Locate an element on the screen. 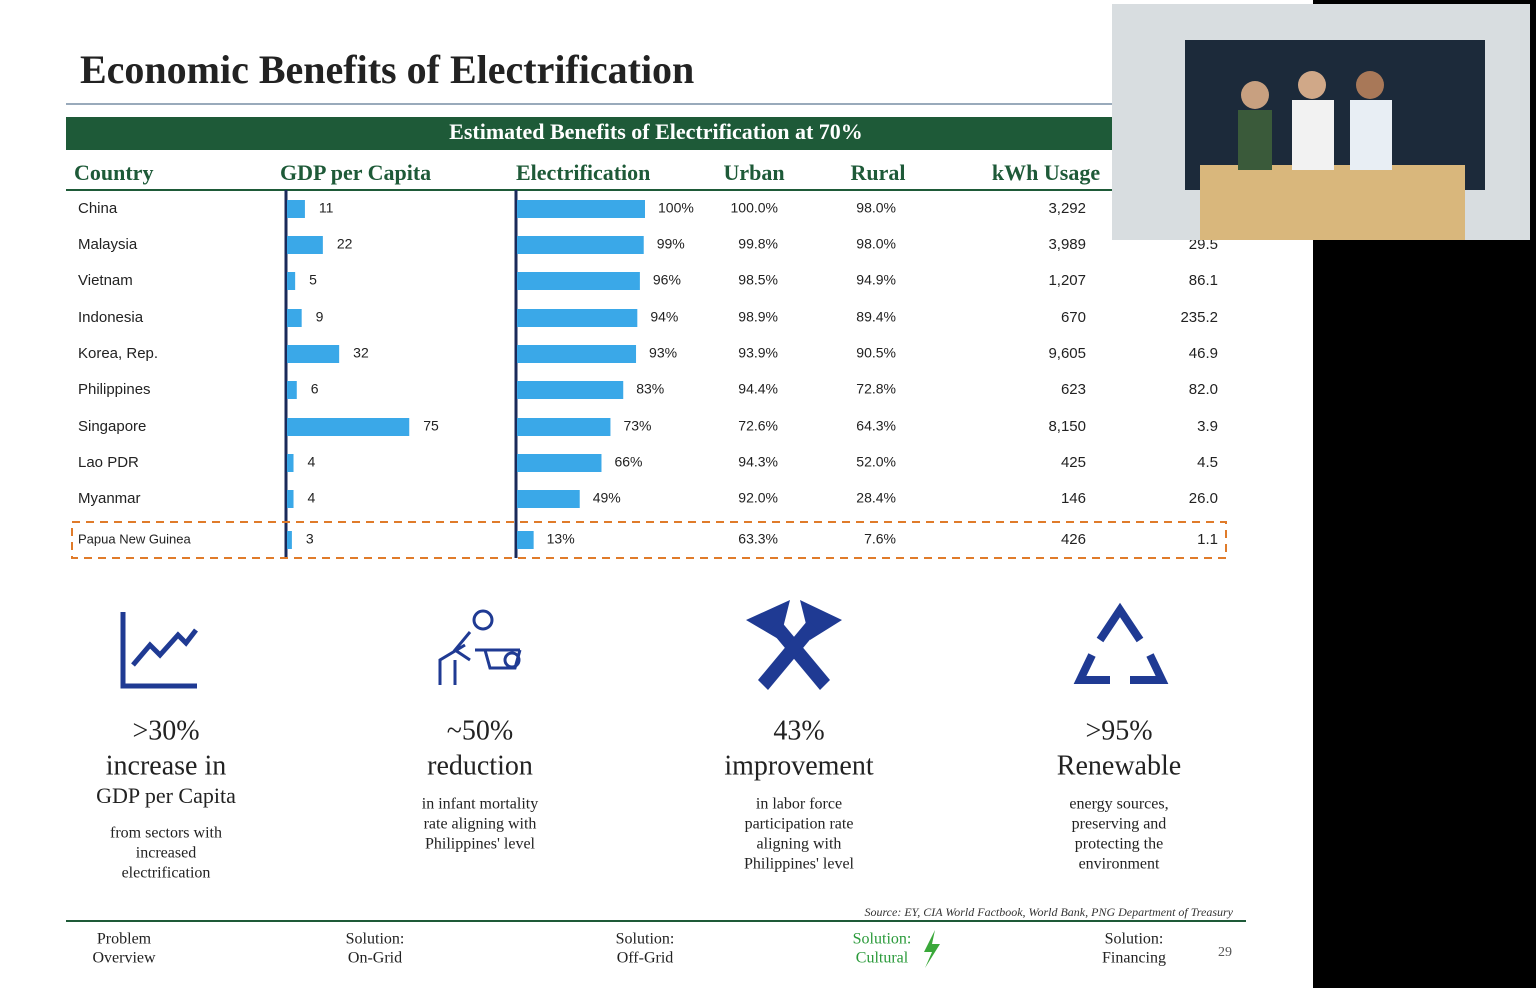  last-cell: 86.1 is located at coordinates (1203, 280).